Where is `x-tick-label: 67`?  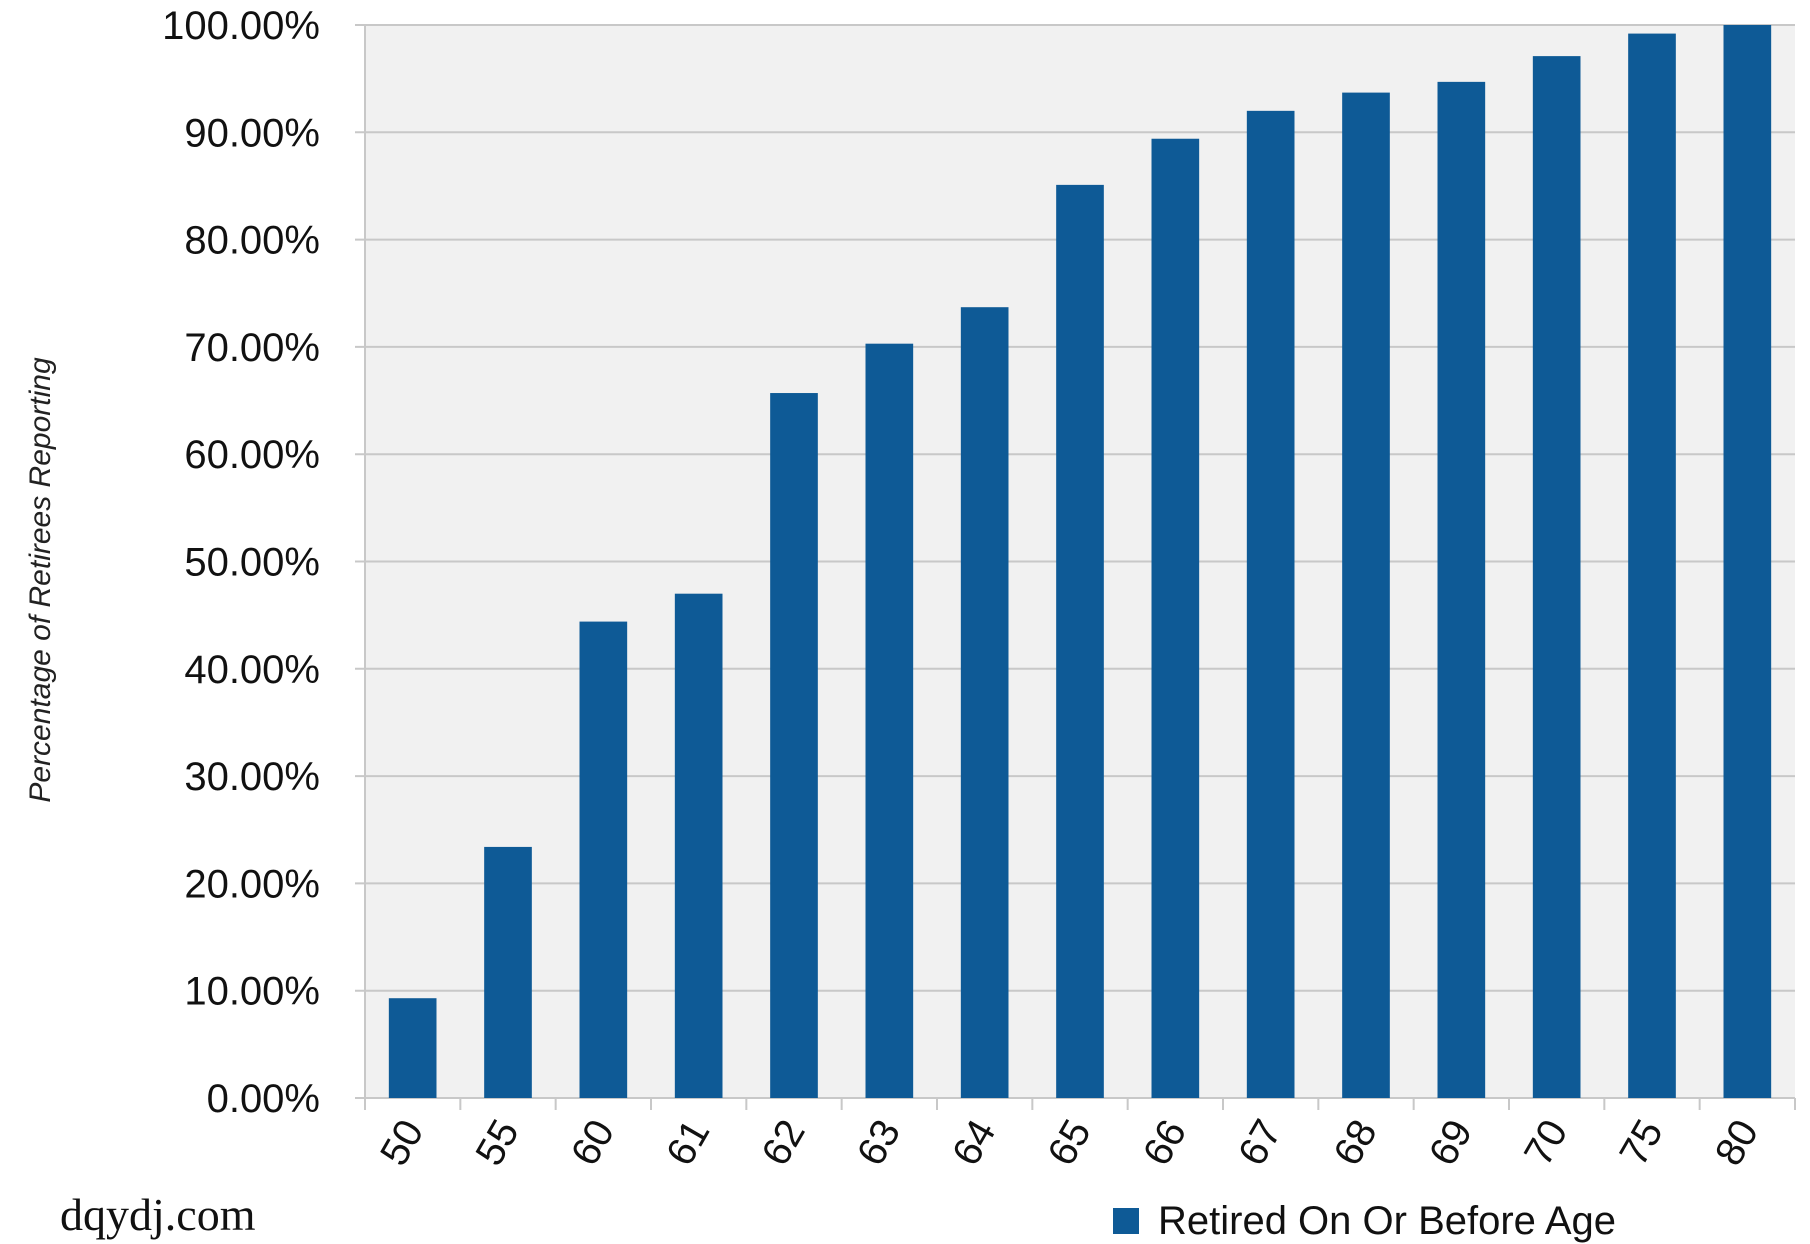
x-tick-label: 67 is located at coordinates (1260, 1143).